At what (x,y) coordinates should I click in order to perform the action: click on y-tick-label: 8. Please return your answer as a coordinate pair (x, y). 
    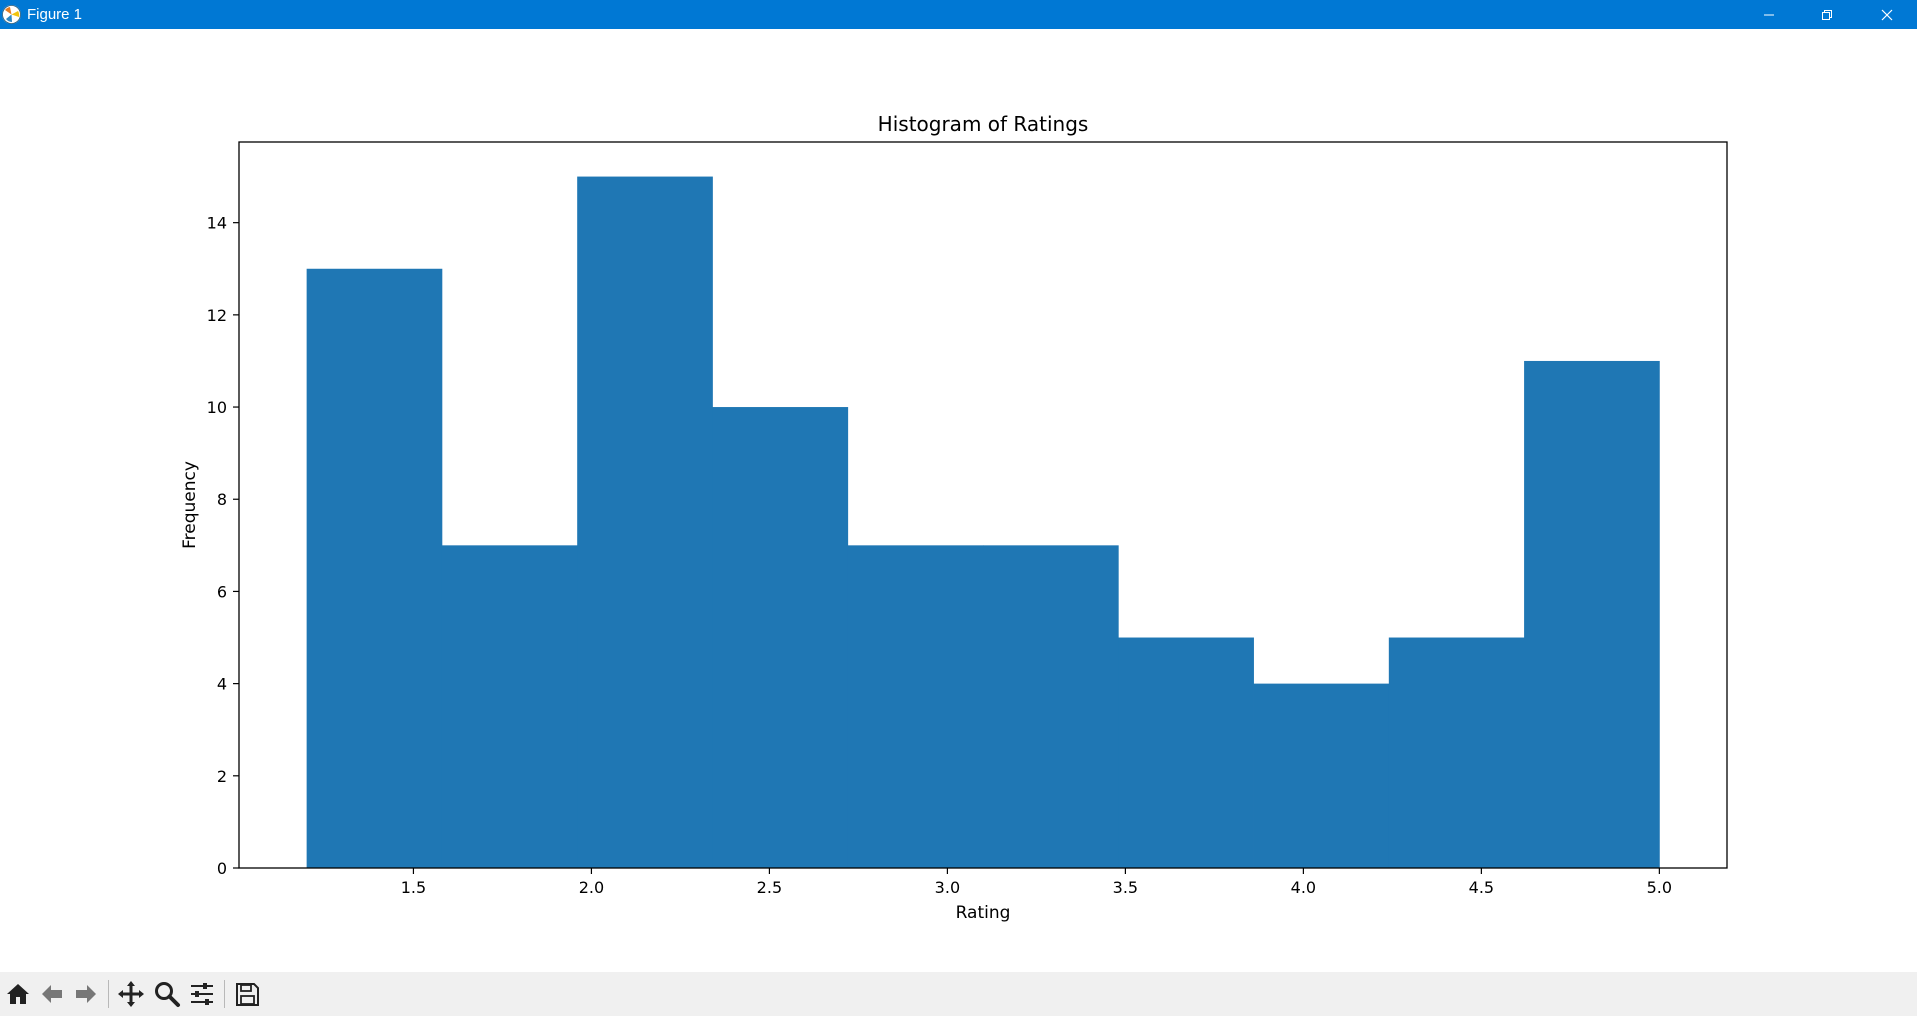
    Looking at the image, I should click on (222, 499).